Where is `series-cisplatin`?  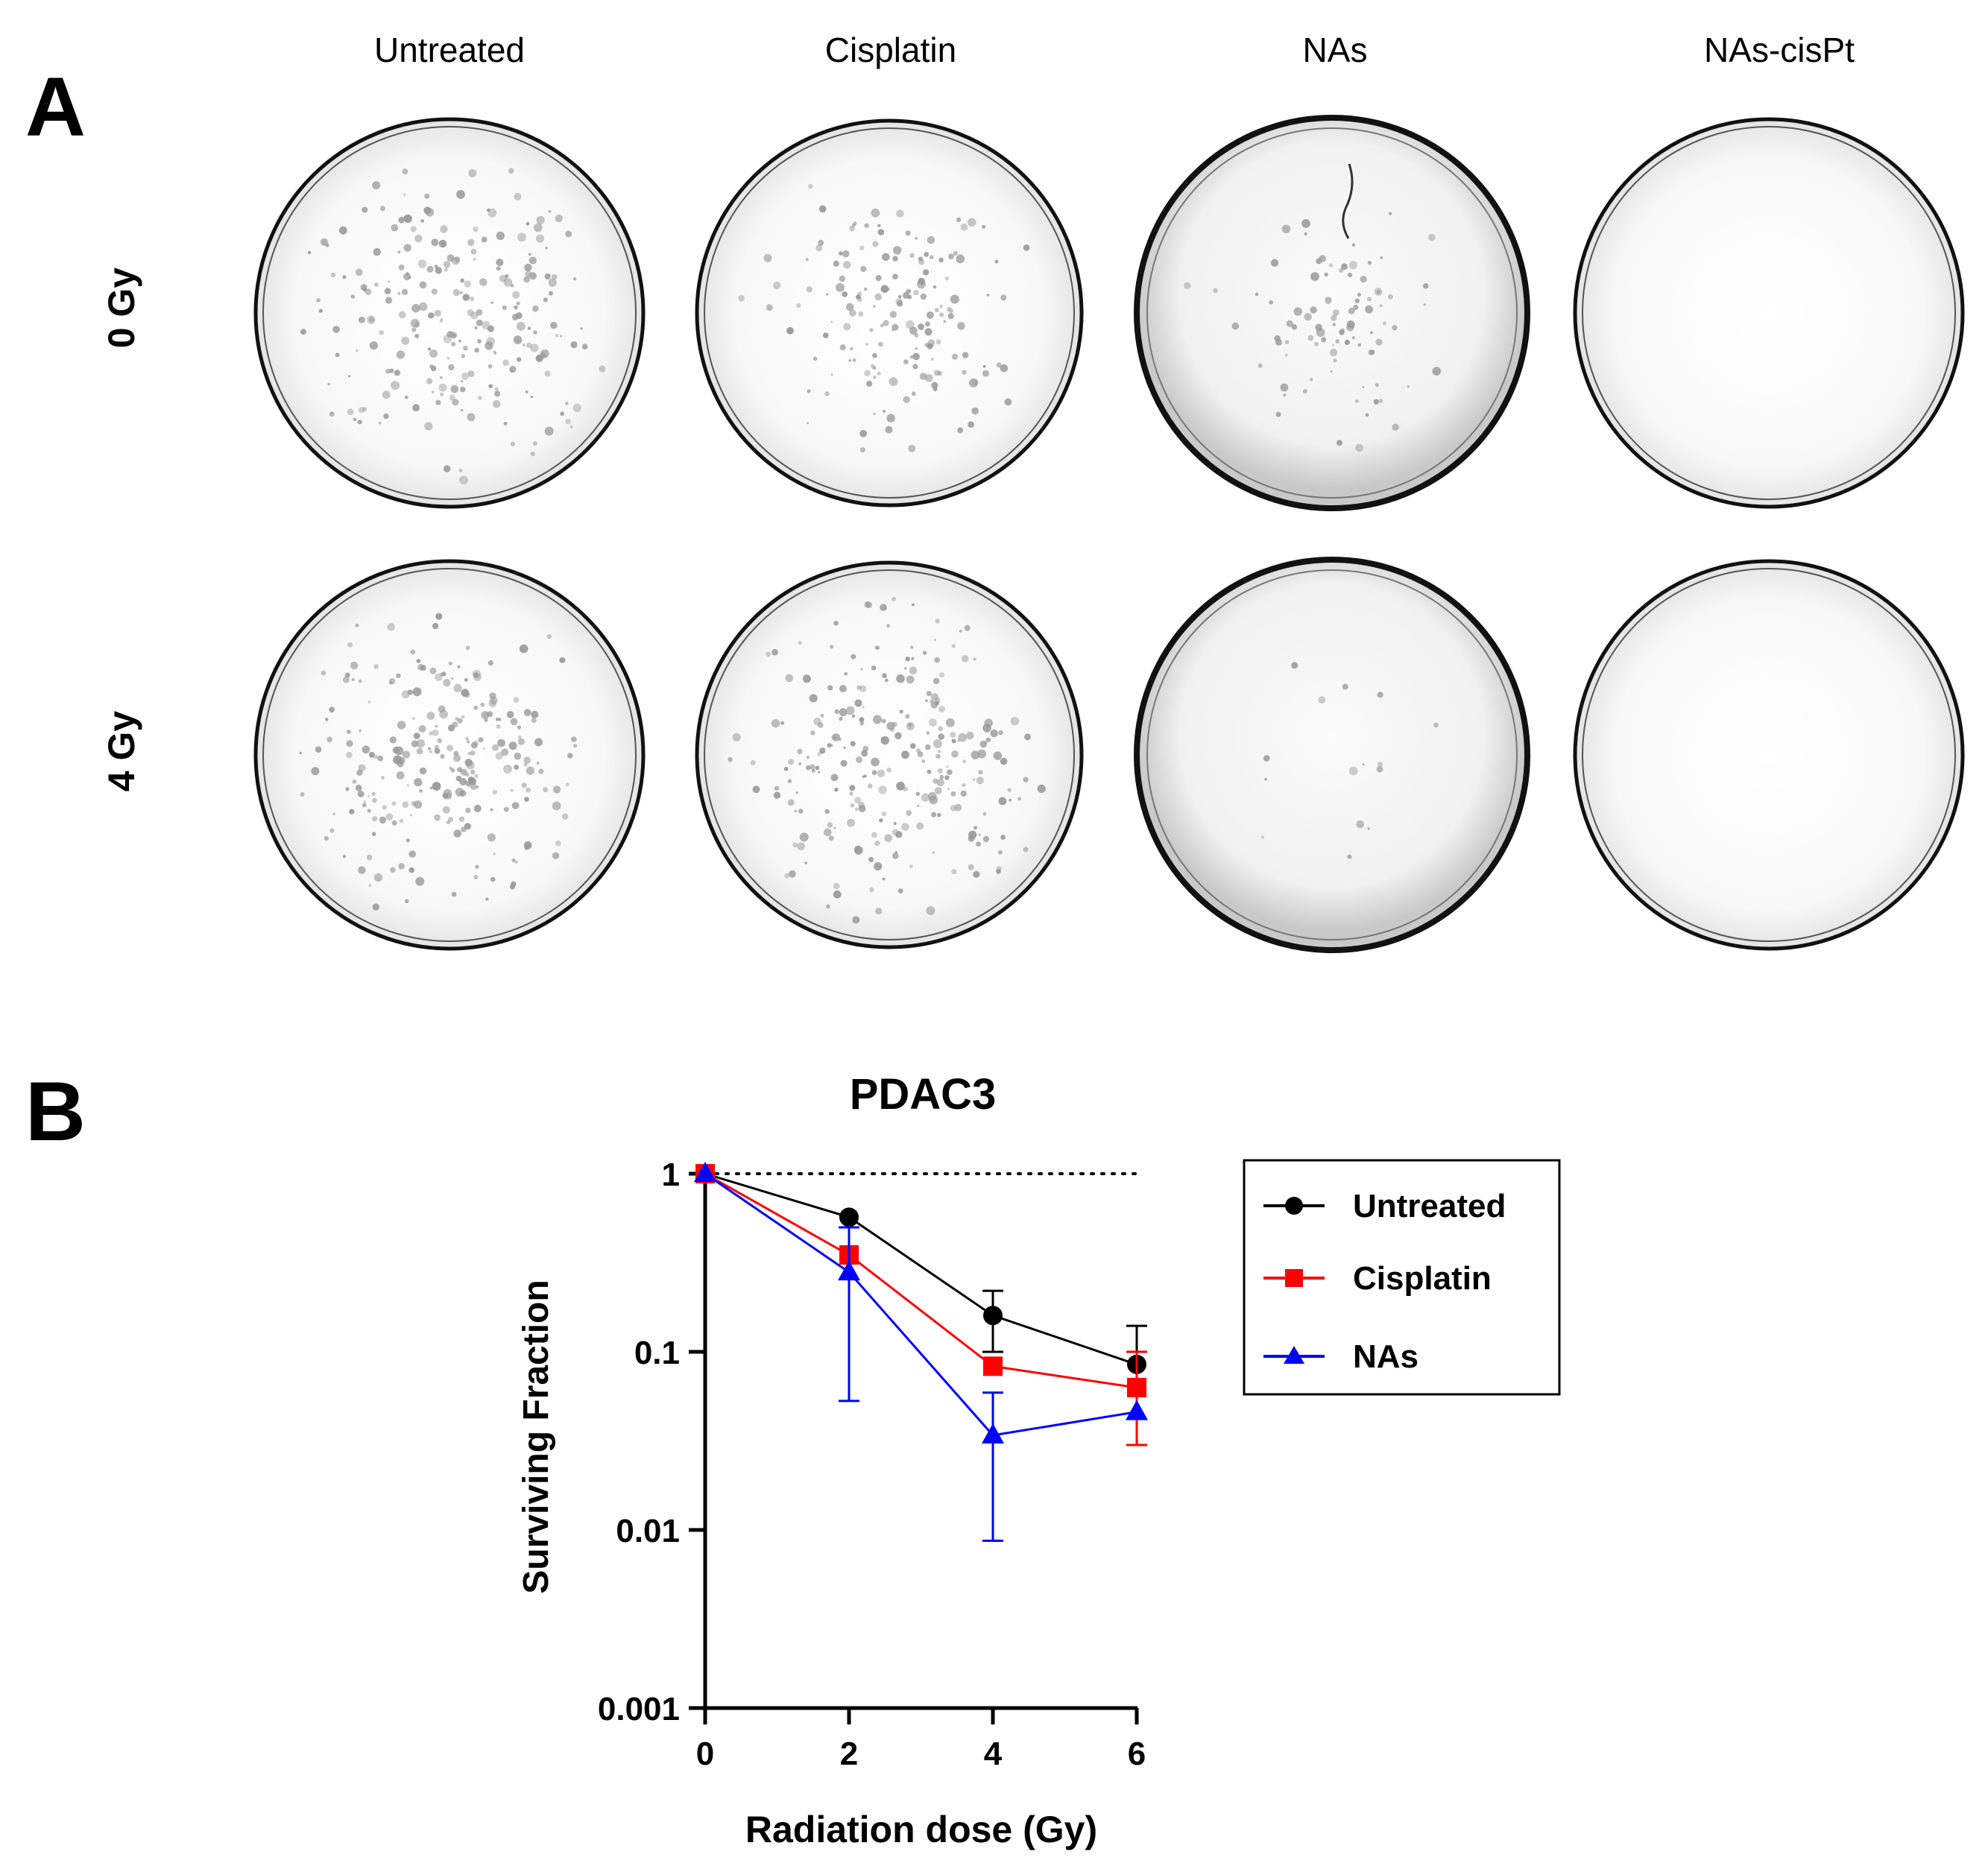 series-cisplatin is located at coordinates (921, 1305).